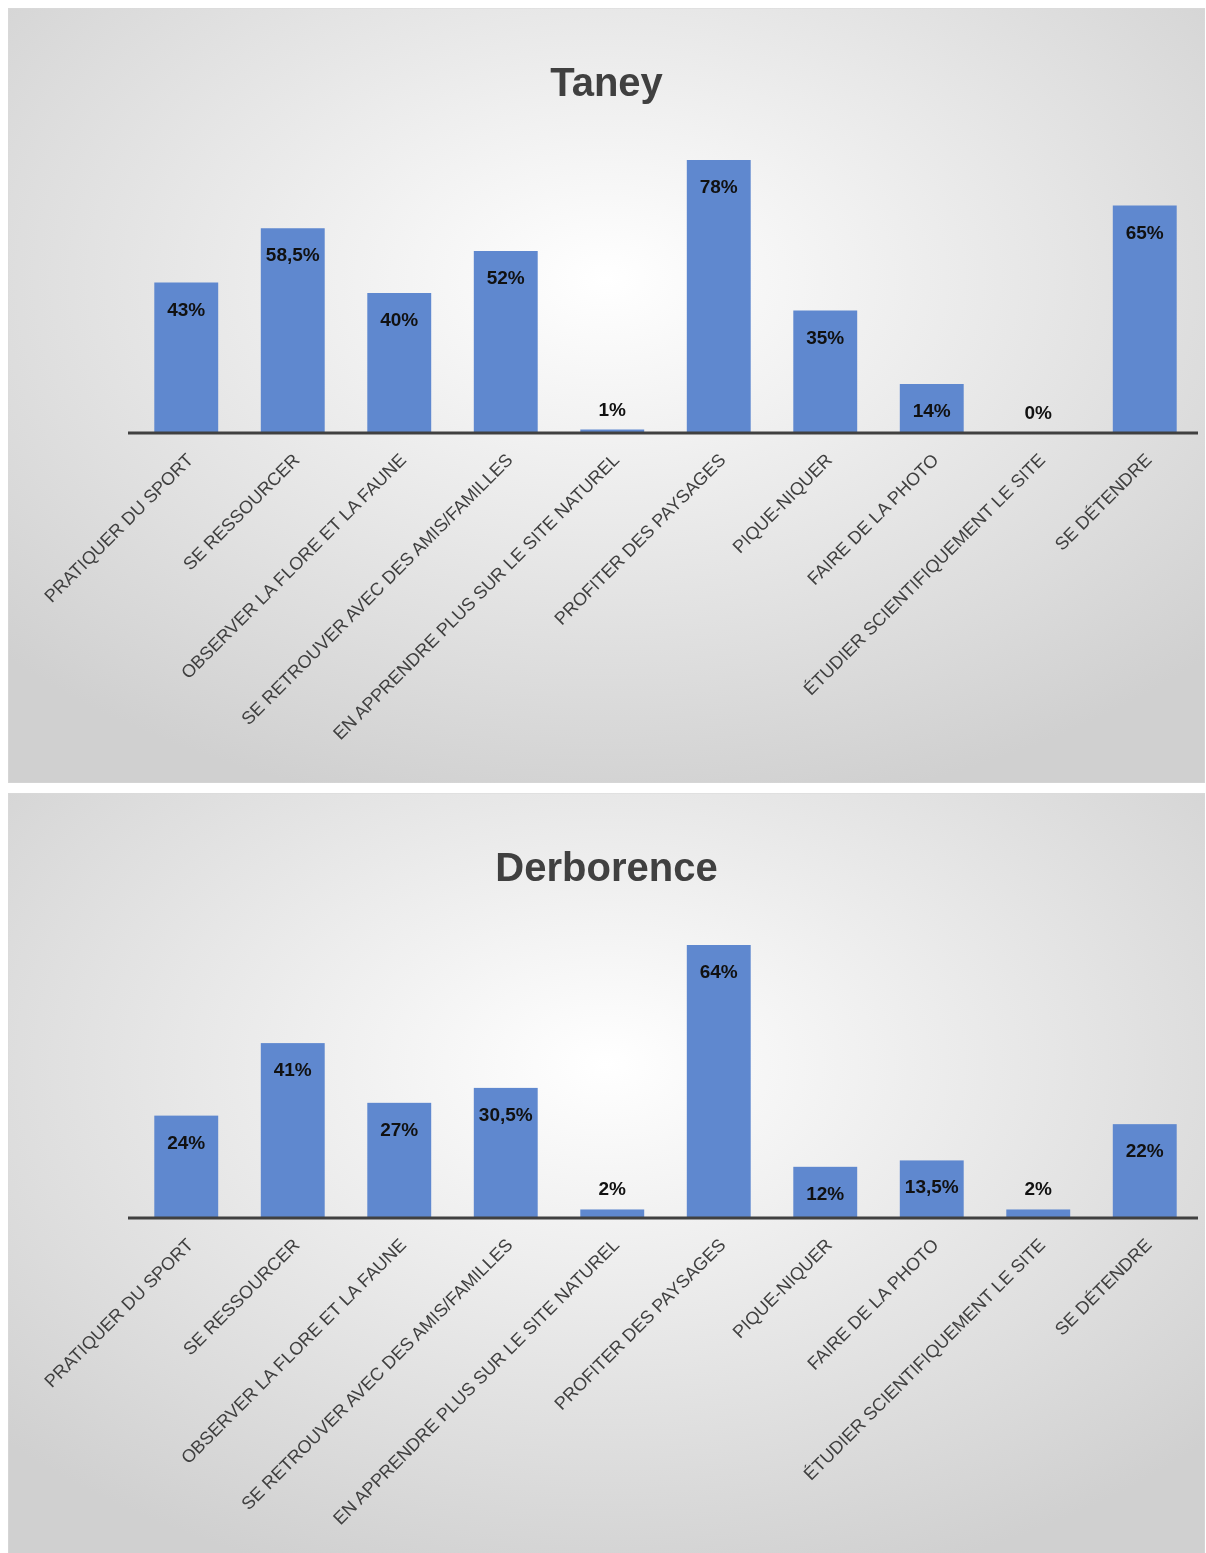 Image resolution: width=1206 pixels, height=1553 pixels. I want to click on data-label: 58,5%, so click(292, 255).